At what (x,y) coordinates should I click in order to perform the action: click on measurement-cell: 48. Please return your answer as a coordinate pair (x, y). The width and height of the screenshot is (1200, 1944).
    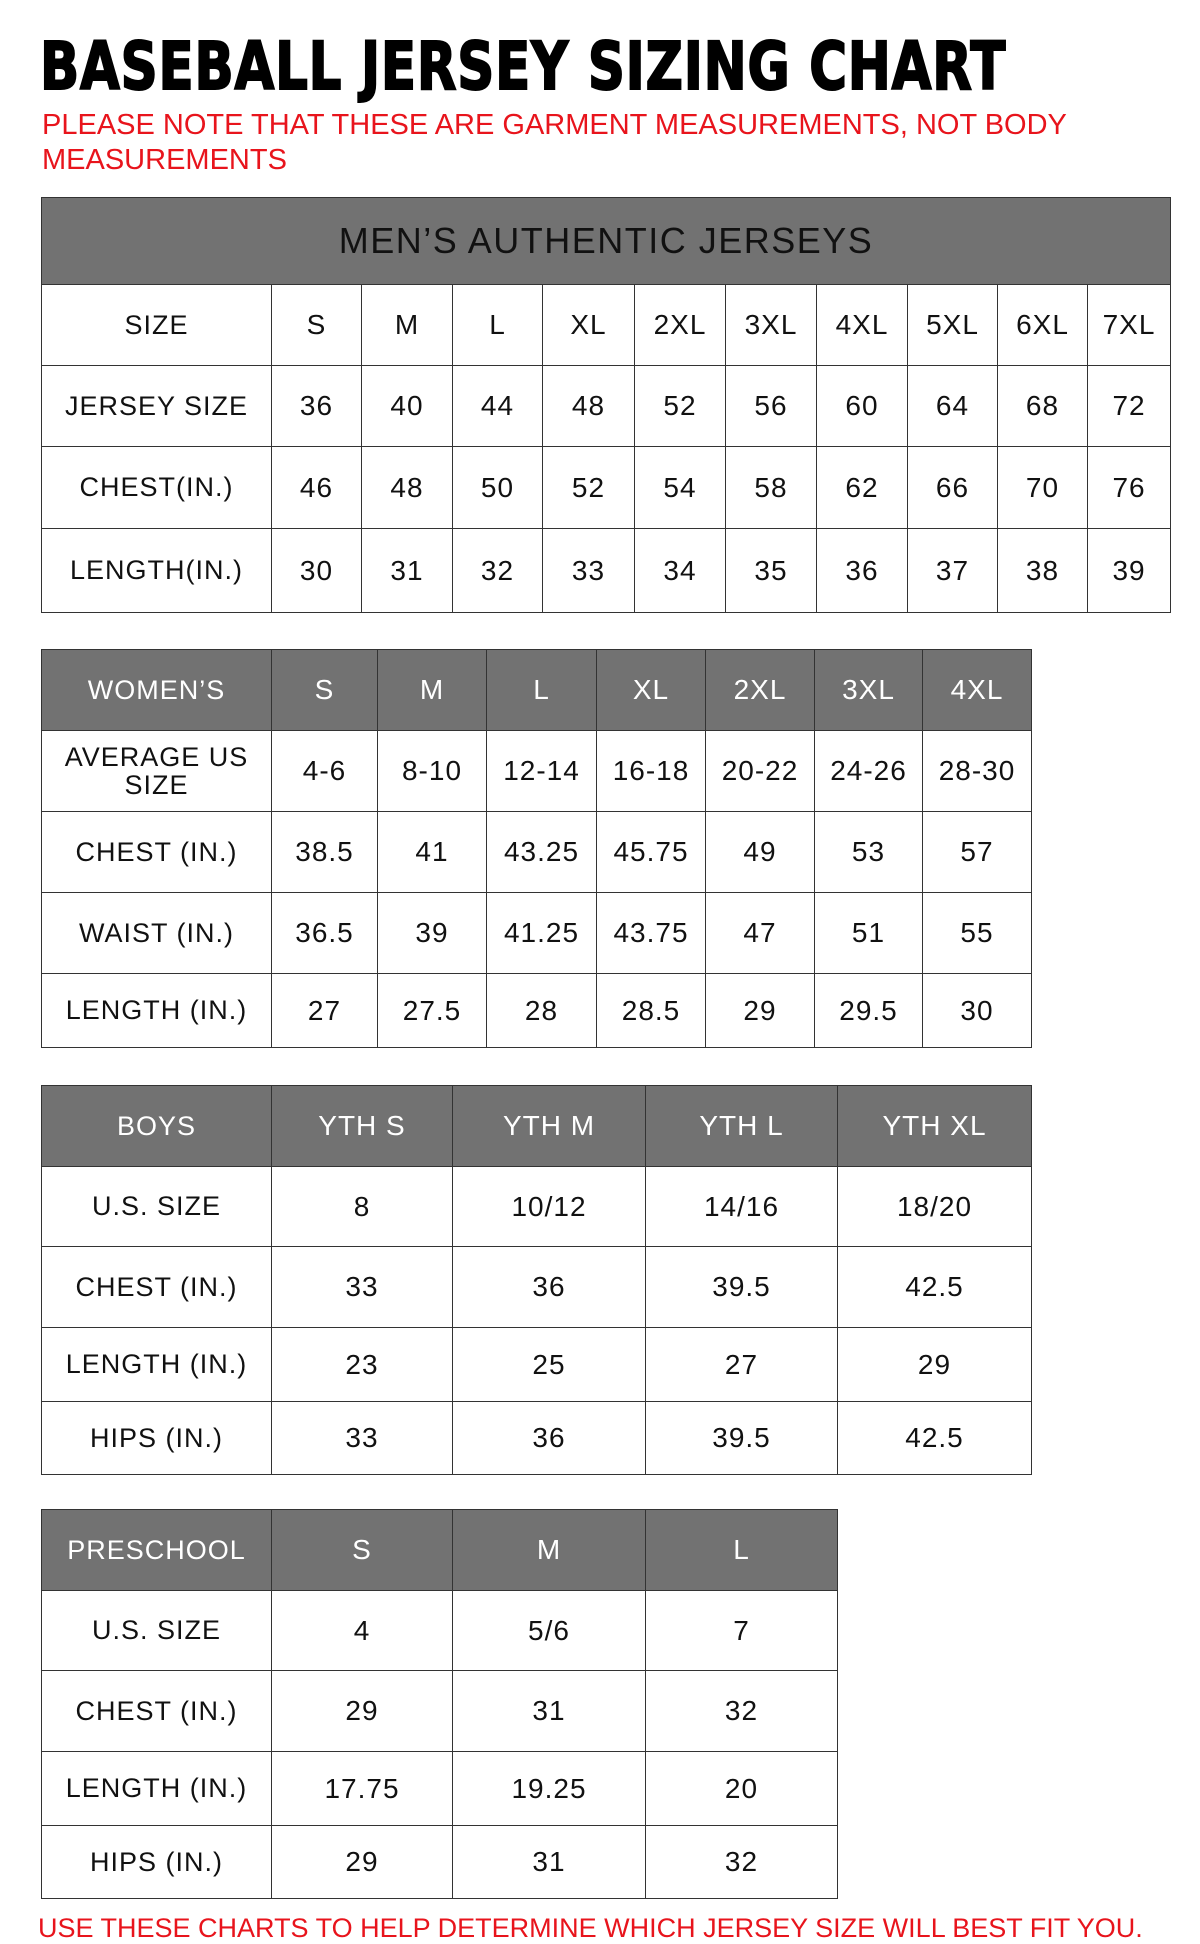
    Looking at the image, I should click on (407, 487).